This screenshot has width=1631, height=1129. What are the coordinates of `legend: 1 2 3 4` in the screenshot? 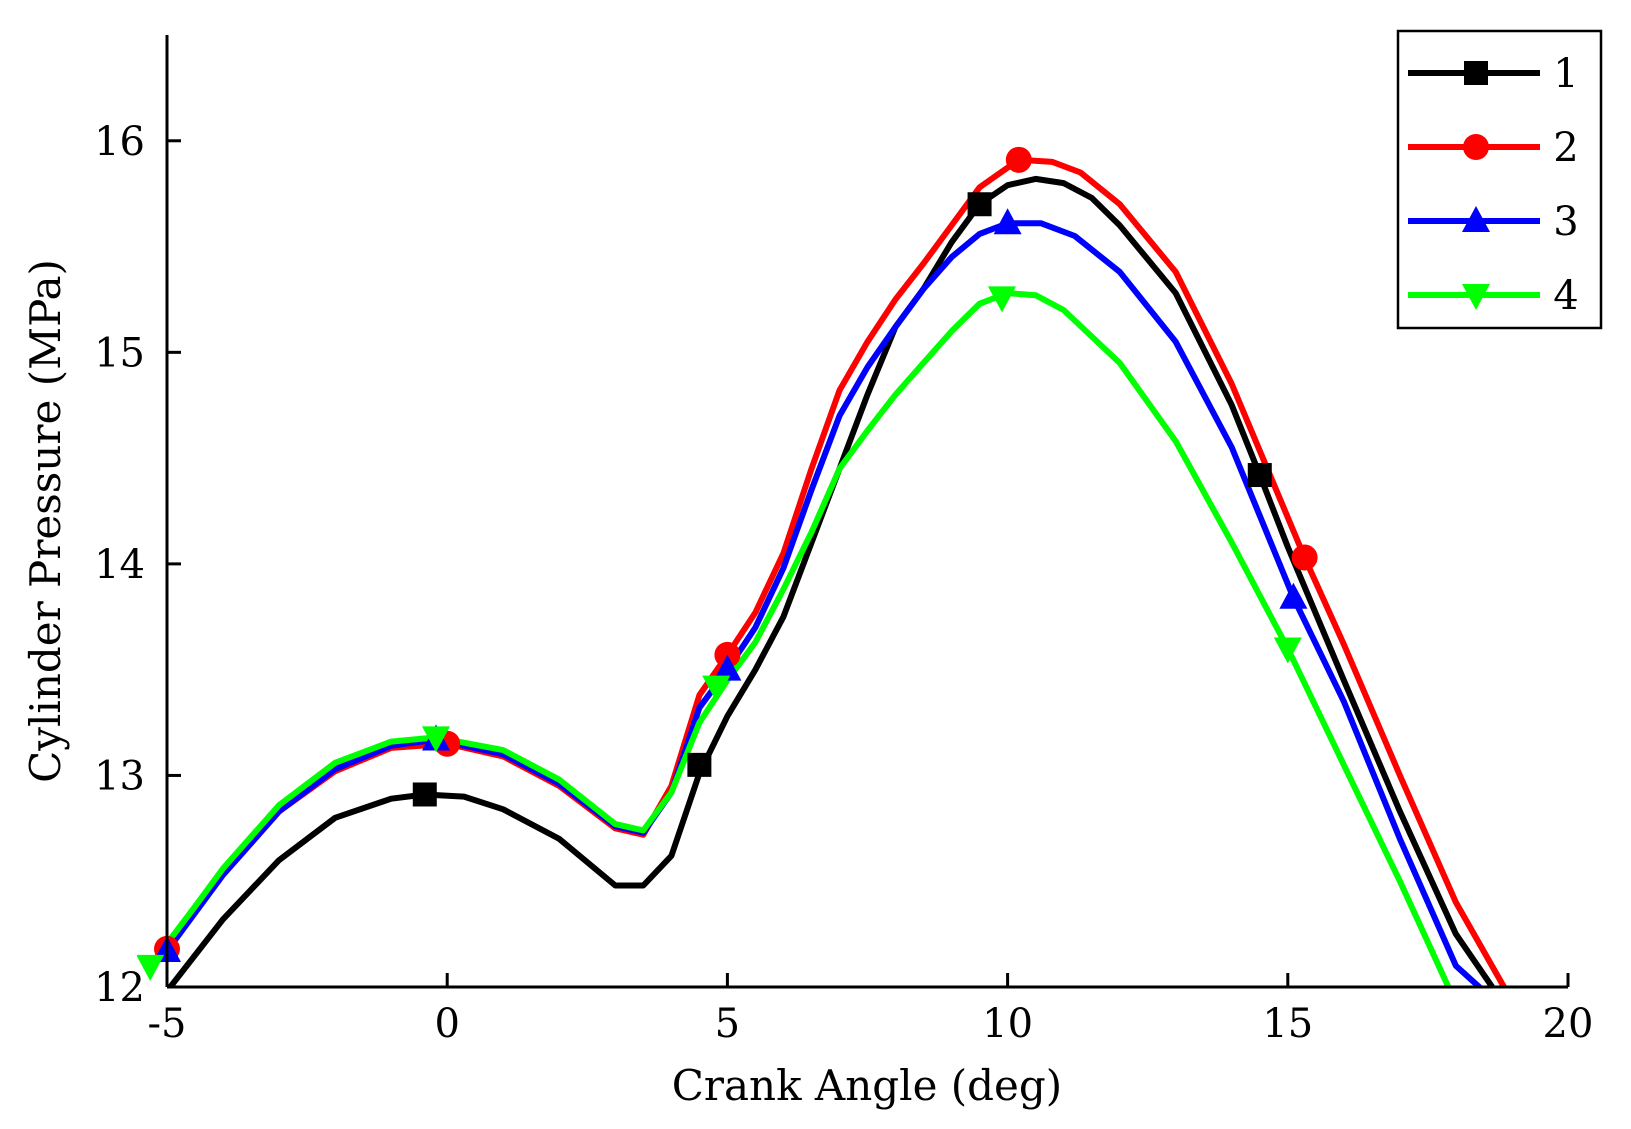 It's located at (1499, 179).